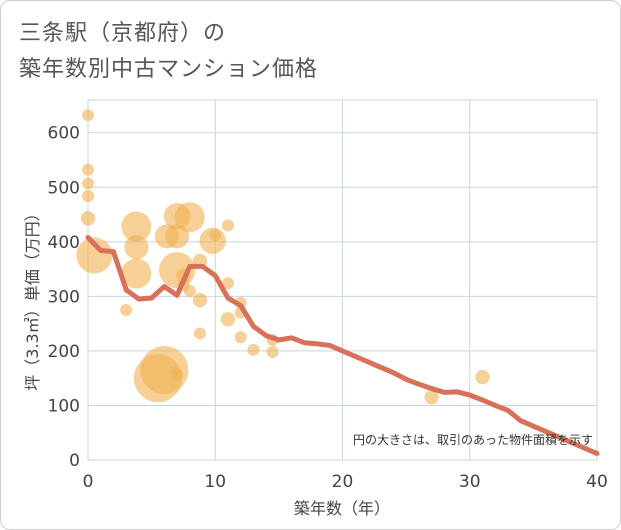  What do you see at coordinates (473, 439) in the screenshot?
I see `bubble-size-note: 円の大きさは、取引のあった物件面積を示す` at bounding box center [473, 439].